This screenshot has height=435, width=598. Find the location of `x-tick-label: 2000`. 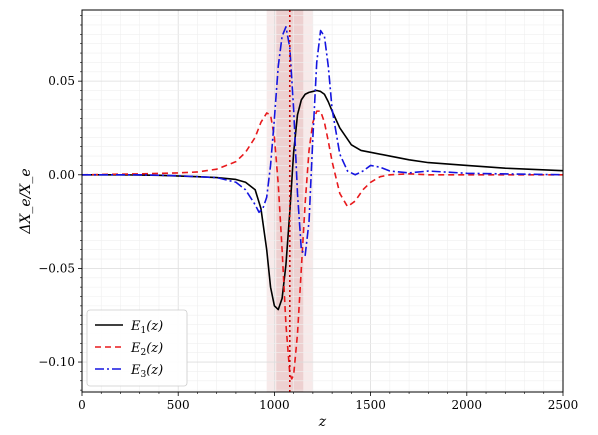

x-tick-label: 2000 is located at coordinates (467, 405).